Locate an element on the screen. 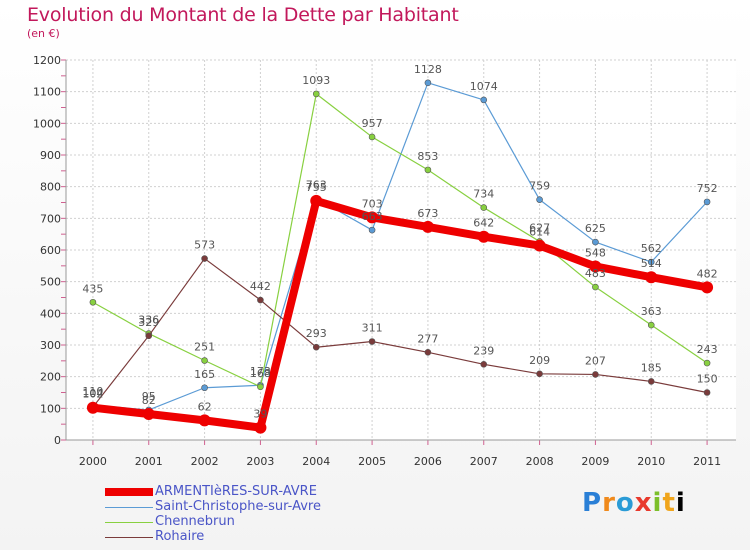 This screenshot has height=550, width=750. data-label: 168 is located at coordinates (260, 373).